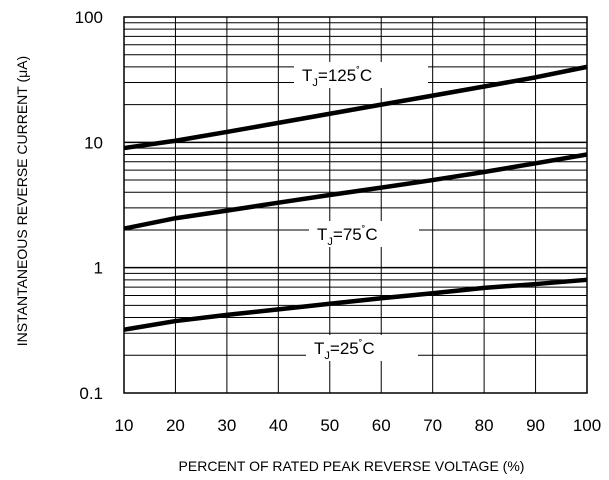 The height and width of the screenshot is (480, 609). What do you see at coordinates (278, 425) in the screenshot?
I see `x-tick-label: 40` at bounding box center [278, 425].